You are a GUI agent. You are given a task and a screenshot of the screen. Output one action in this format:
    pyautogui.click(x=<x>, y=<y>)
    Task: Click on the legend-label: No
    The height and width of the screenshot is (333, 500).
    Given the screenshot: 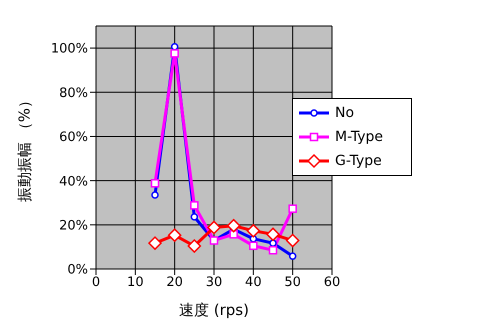 What is the action you would take?
    pyautogui.click(x=344, y=113)
    